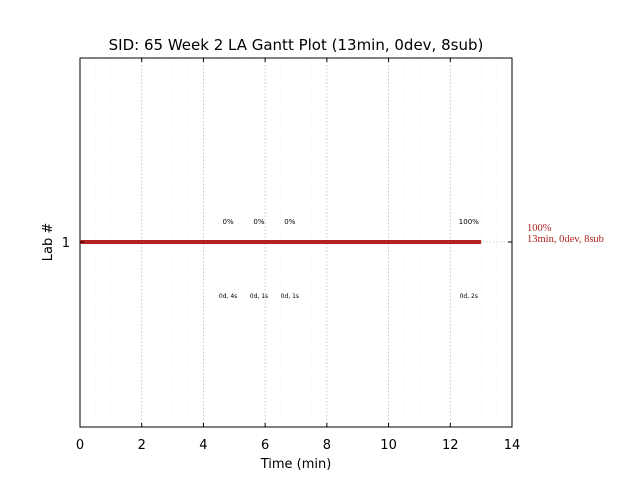  I want to click on x-tick-label: 10, so click(388, 445).